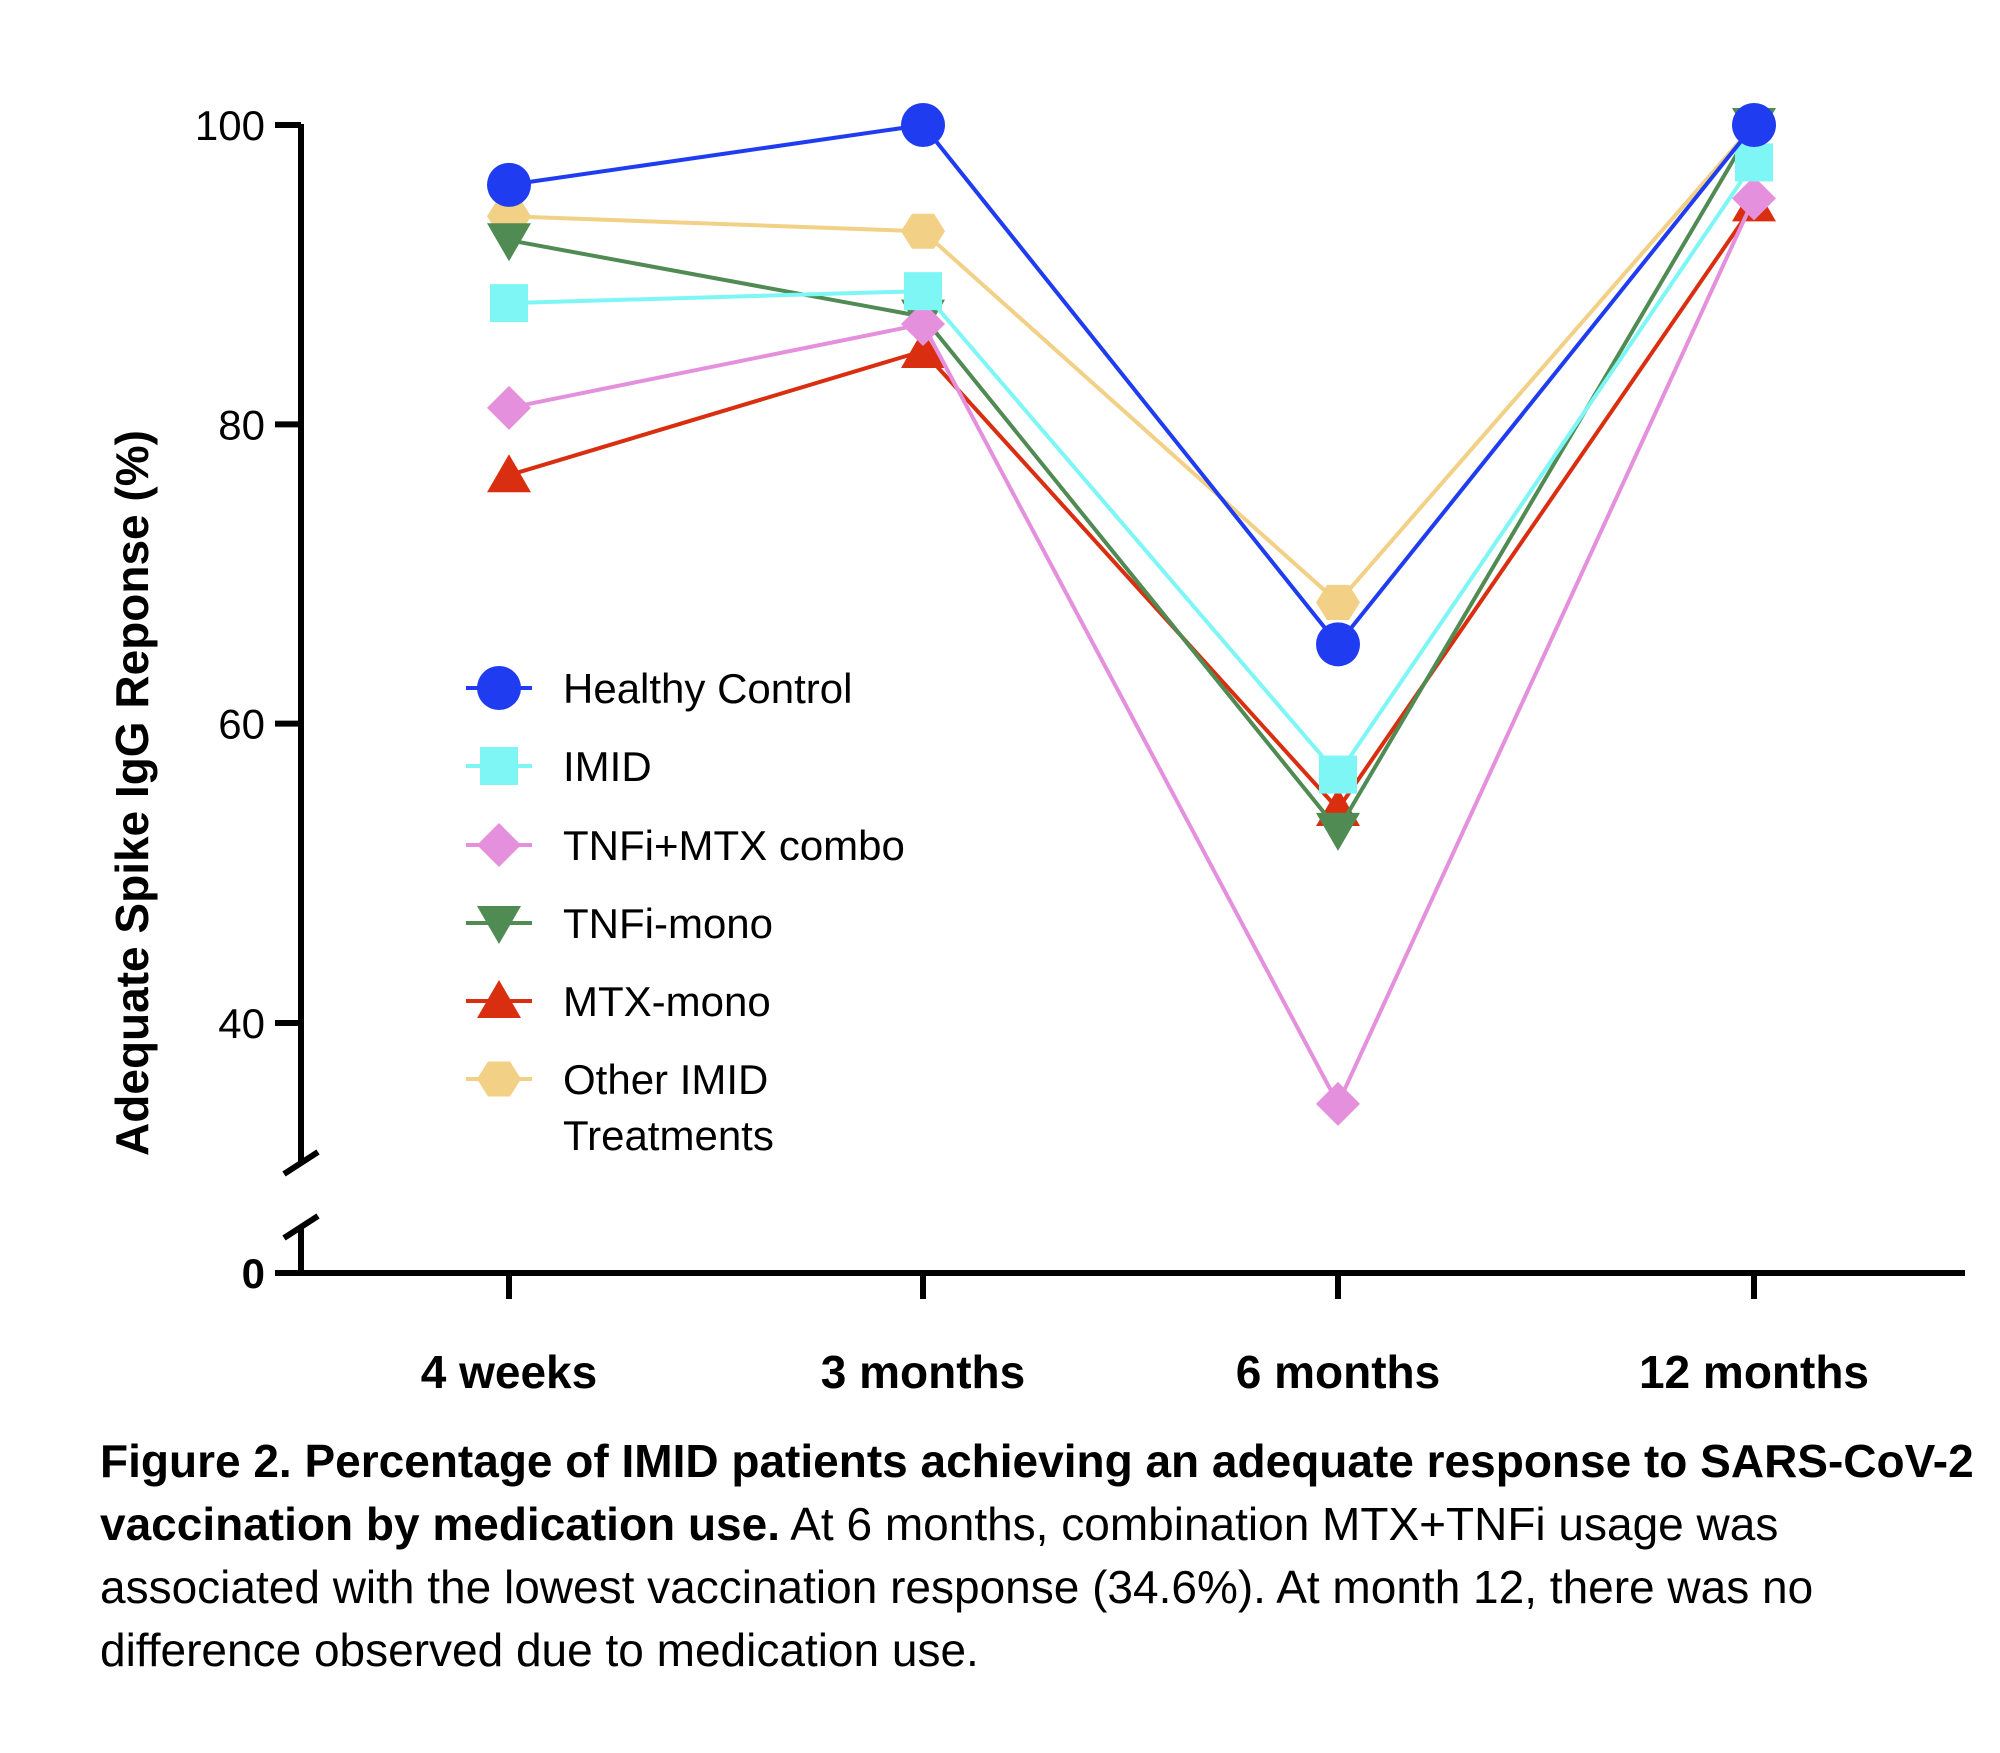  I want to click on legend-item: TNFi-mono, so click(619, 923).